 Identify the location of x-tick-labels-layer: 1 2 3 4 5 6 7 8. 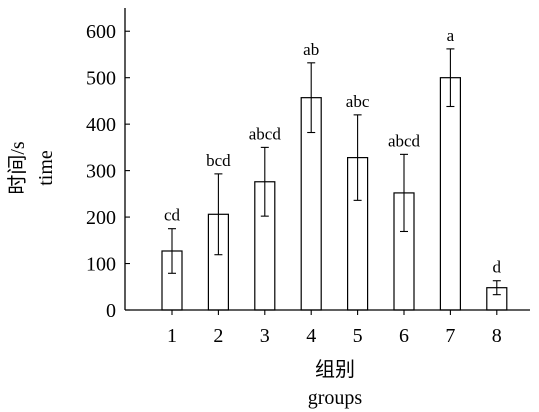
(334, 336).